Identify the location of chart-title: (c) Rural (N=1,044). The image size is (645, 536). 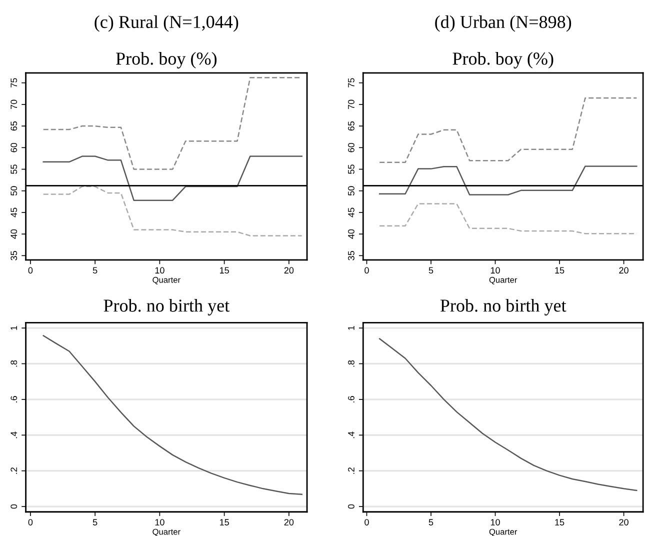
(166, 23).